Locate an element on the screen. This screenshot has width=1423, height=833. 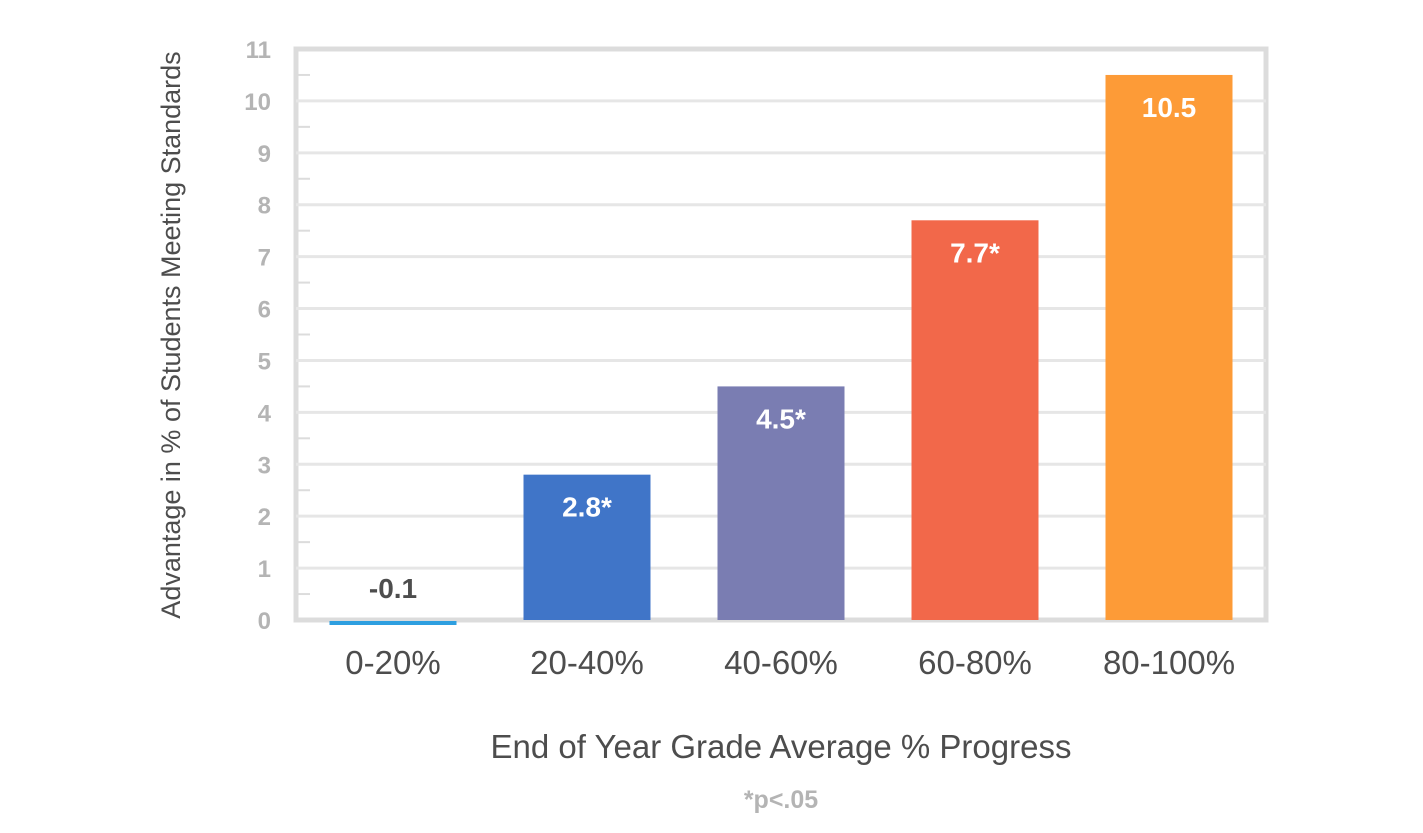
bar-20-40% is located at coordinates (587, 547).